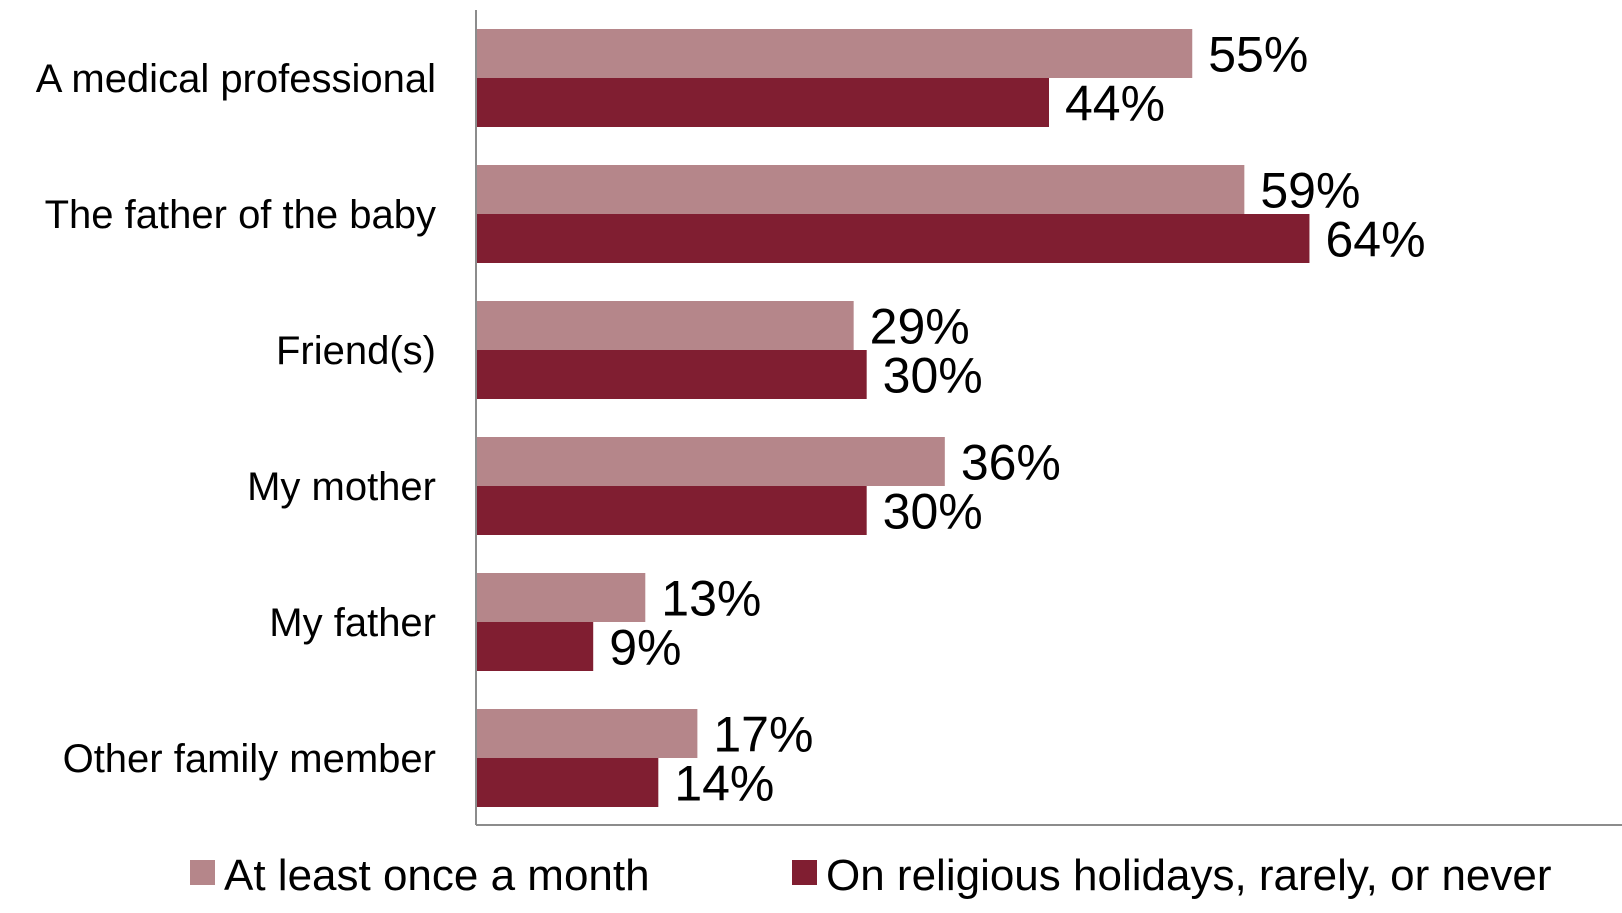  Describe the element at coordinates (240, 215) in the screenshot. I see `category-label: The father of the baby` at that location.